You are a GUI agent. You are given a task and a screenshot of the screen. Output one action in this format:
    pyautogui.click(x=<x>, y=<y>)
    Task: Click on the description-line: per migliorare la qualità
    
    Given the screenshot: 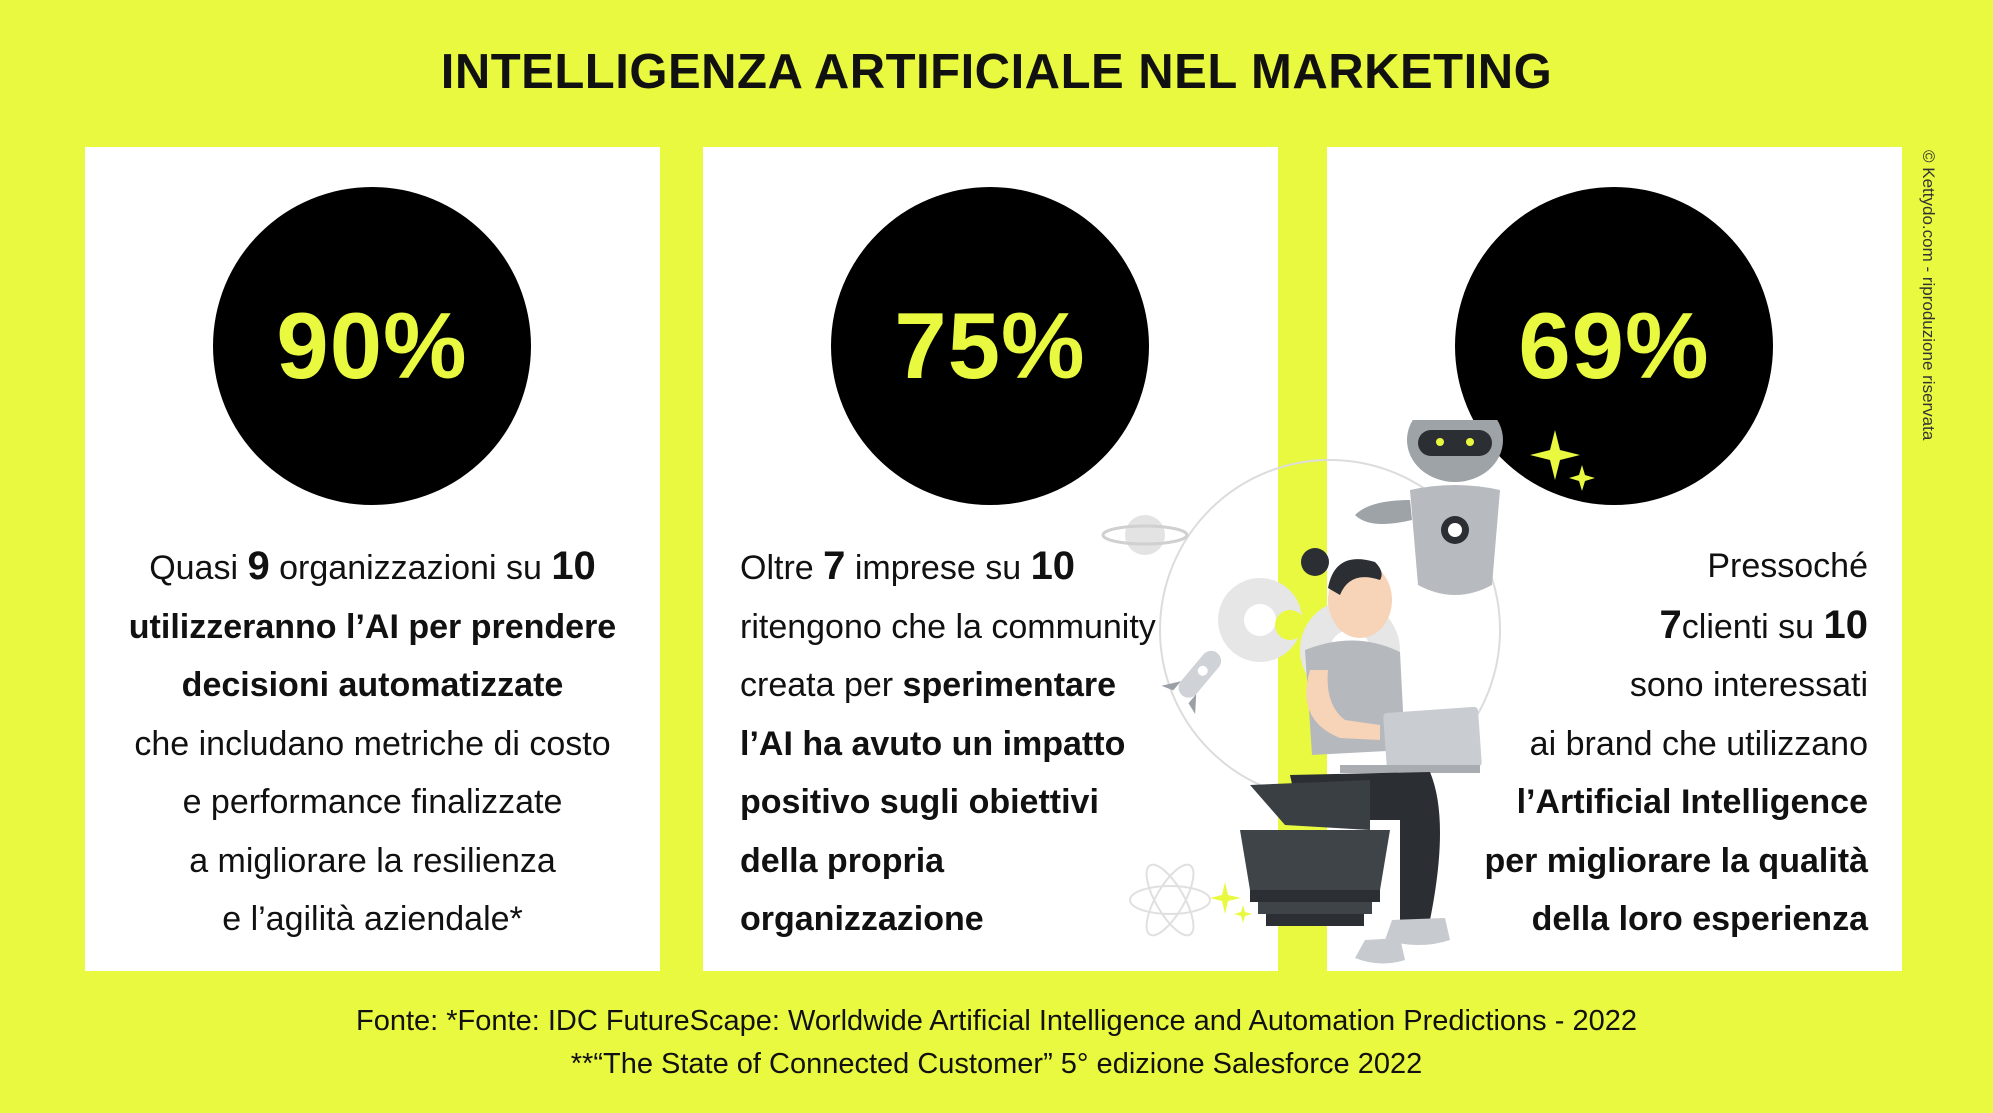 What is the action you would take?
    pyautogui.click(x=1672, y=861)
    